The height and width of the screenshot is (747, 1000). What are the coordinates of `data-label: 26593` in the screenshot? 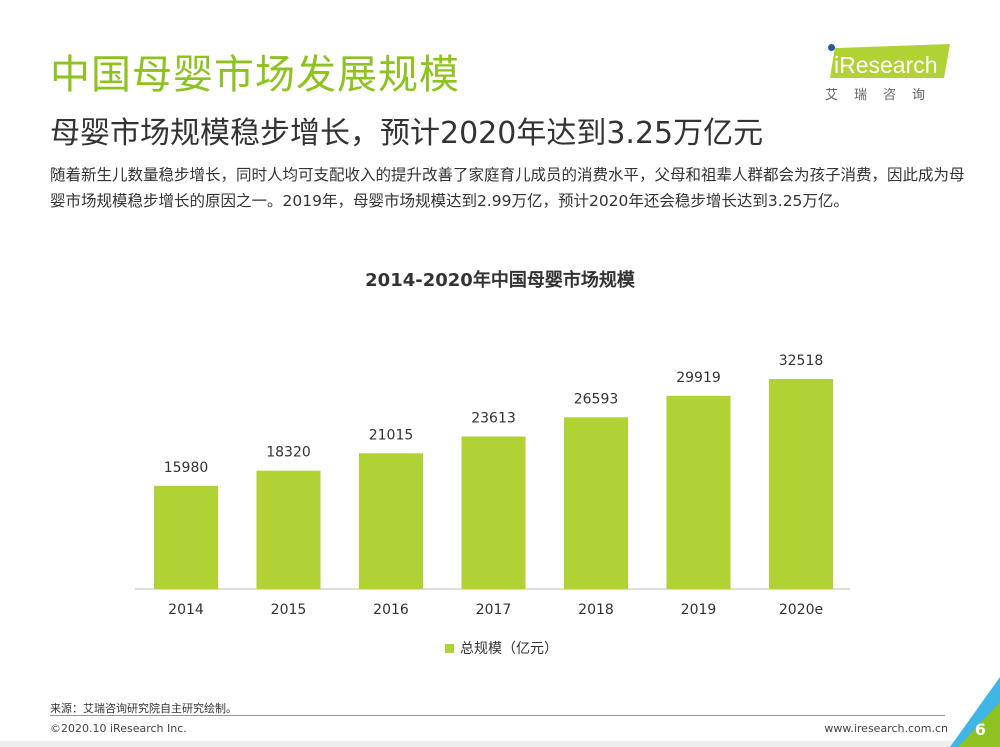 It's located at (596, 399).